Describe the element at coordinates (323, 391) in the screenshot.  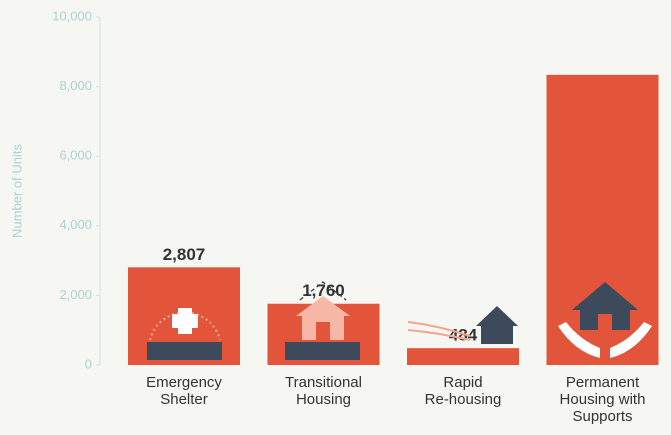
I see `x-tick-label: Transitional Housing` at that location.